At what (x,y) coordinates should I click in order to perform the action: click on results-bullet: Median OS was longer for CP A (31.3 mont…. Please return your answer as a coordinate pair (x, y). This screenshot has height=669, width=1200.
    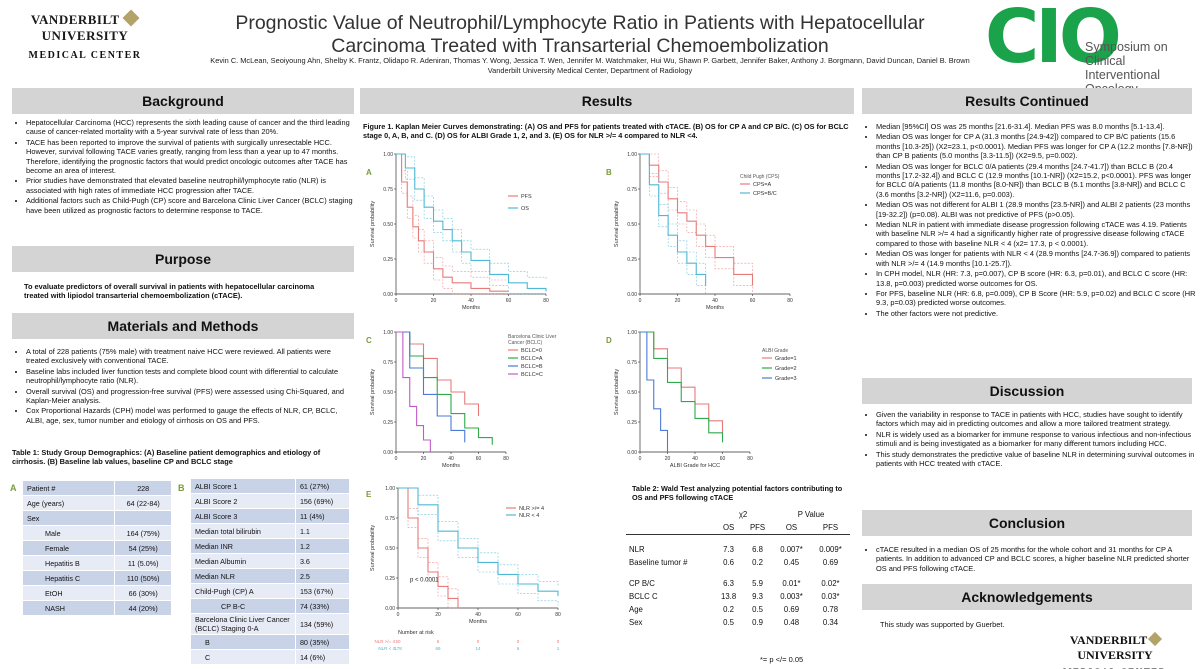
    Looking at the image, I should click on (1036, 146).